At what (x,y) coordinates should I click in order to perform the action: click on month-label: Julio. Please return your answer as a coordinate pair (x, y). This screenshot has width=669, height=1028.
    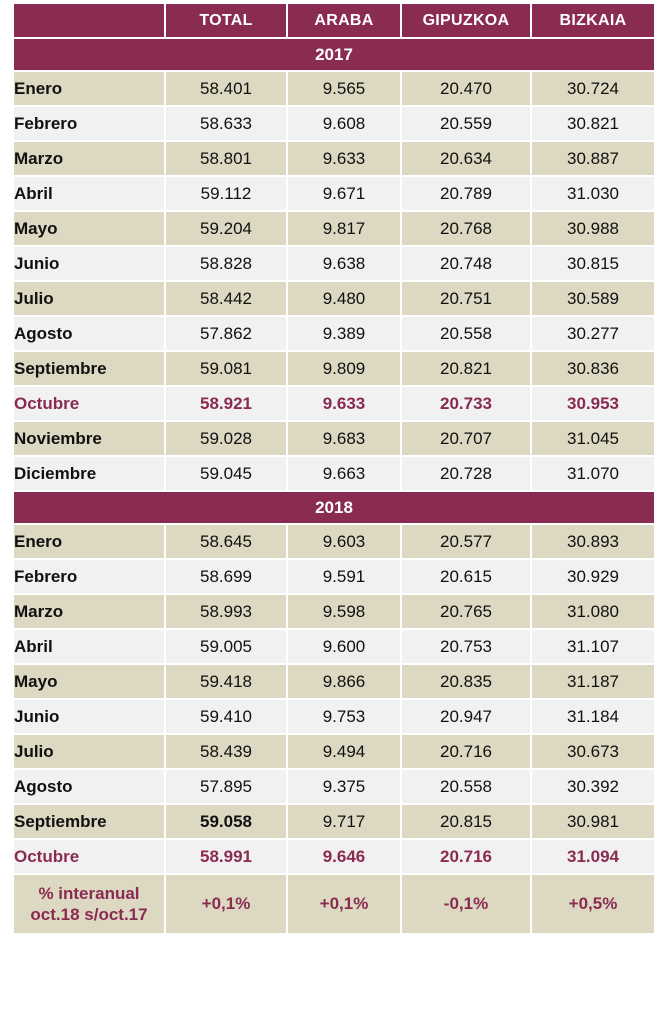
    Looking at the image, I should click on (89, 298).